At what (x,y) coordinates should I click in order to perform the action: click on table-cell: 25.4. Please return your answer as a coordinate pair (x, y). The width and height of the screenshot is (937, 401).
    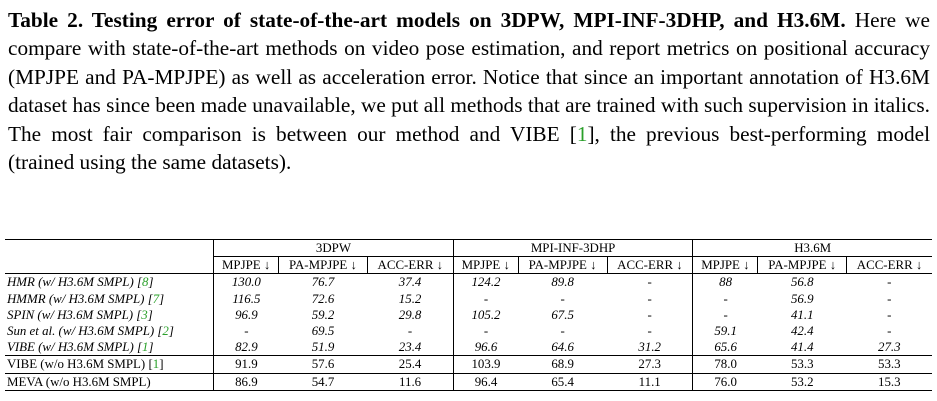
    Looking at the image, I should click on (410, 364).